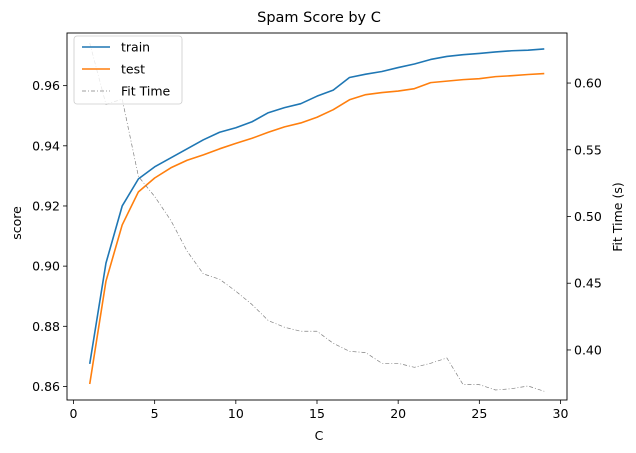  Describe the element at coordinates (561, 413) in the screenshot. I see `x-tick-label: 30` at that location.